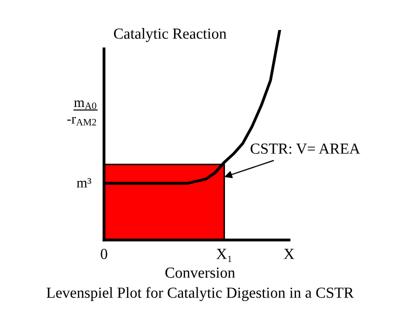 This screenshot has height=309, width=411. I want to click on chart-title: Catalytic Reaction, so click(170, 35).